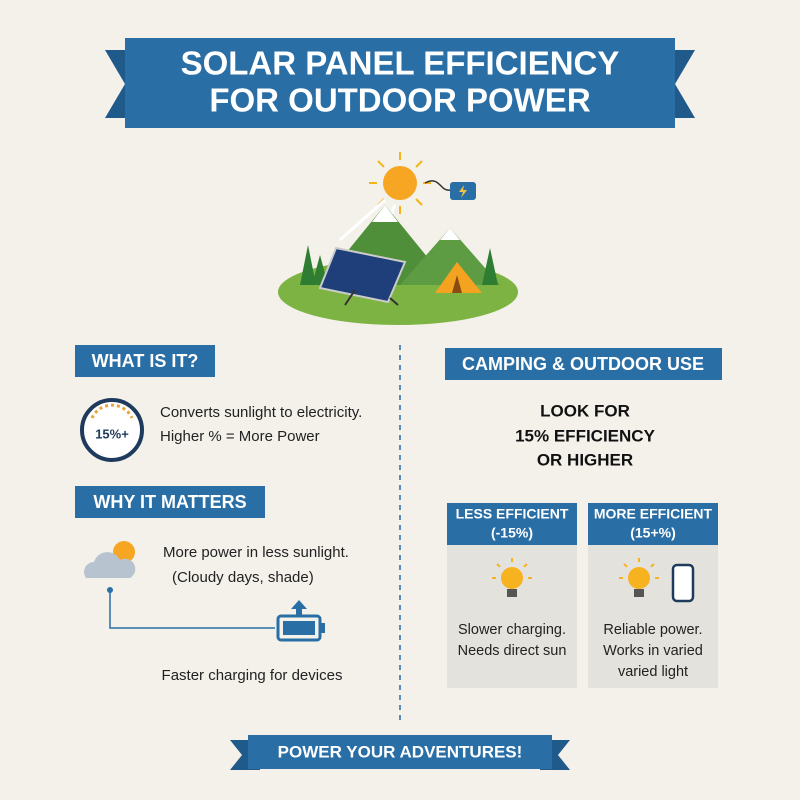  Describe the element at coordinates (112, 411) in the screenshot. I see `gauge-scale` at that location.